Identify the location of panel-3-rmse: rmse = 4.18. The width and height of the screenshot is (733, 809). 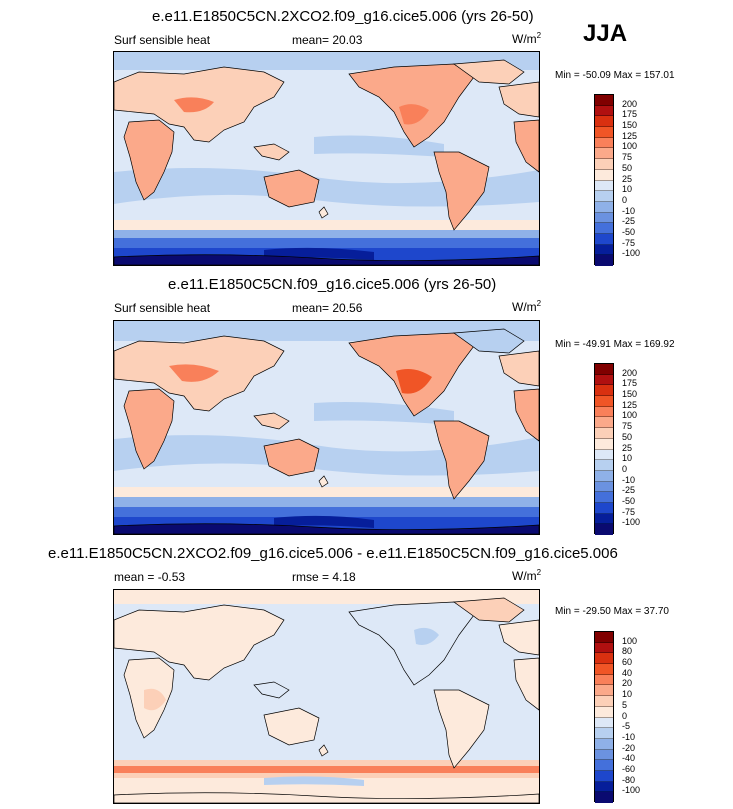
(324, 577).